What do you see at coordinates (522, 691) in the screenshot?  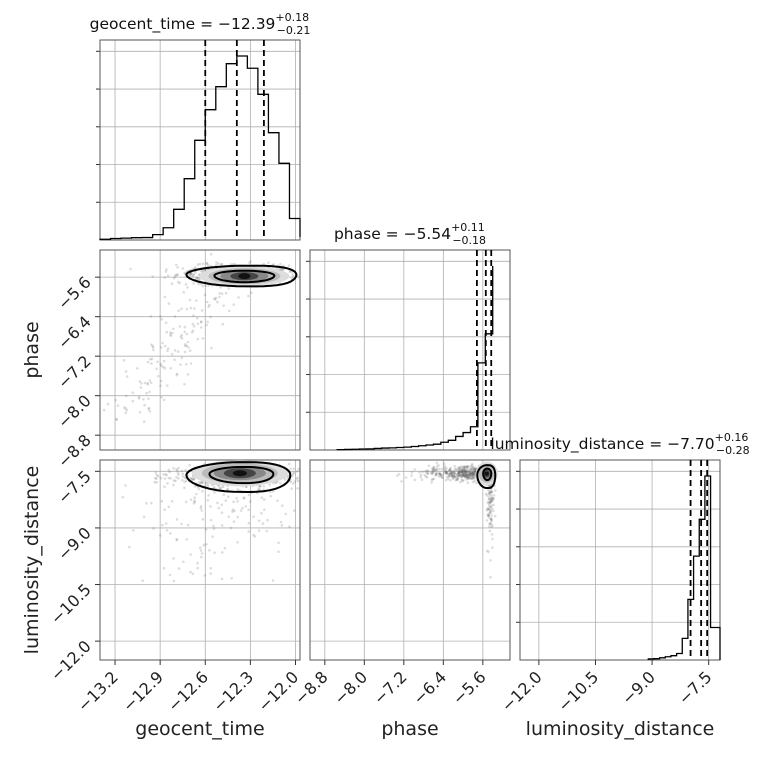 I see `x-tick-label: −12.0` at bounding box center [522, 691].